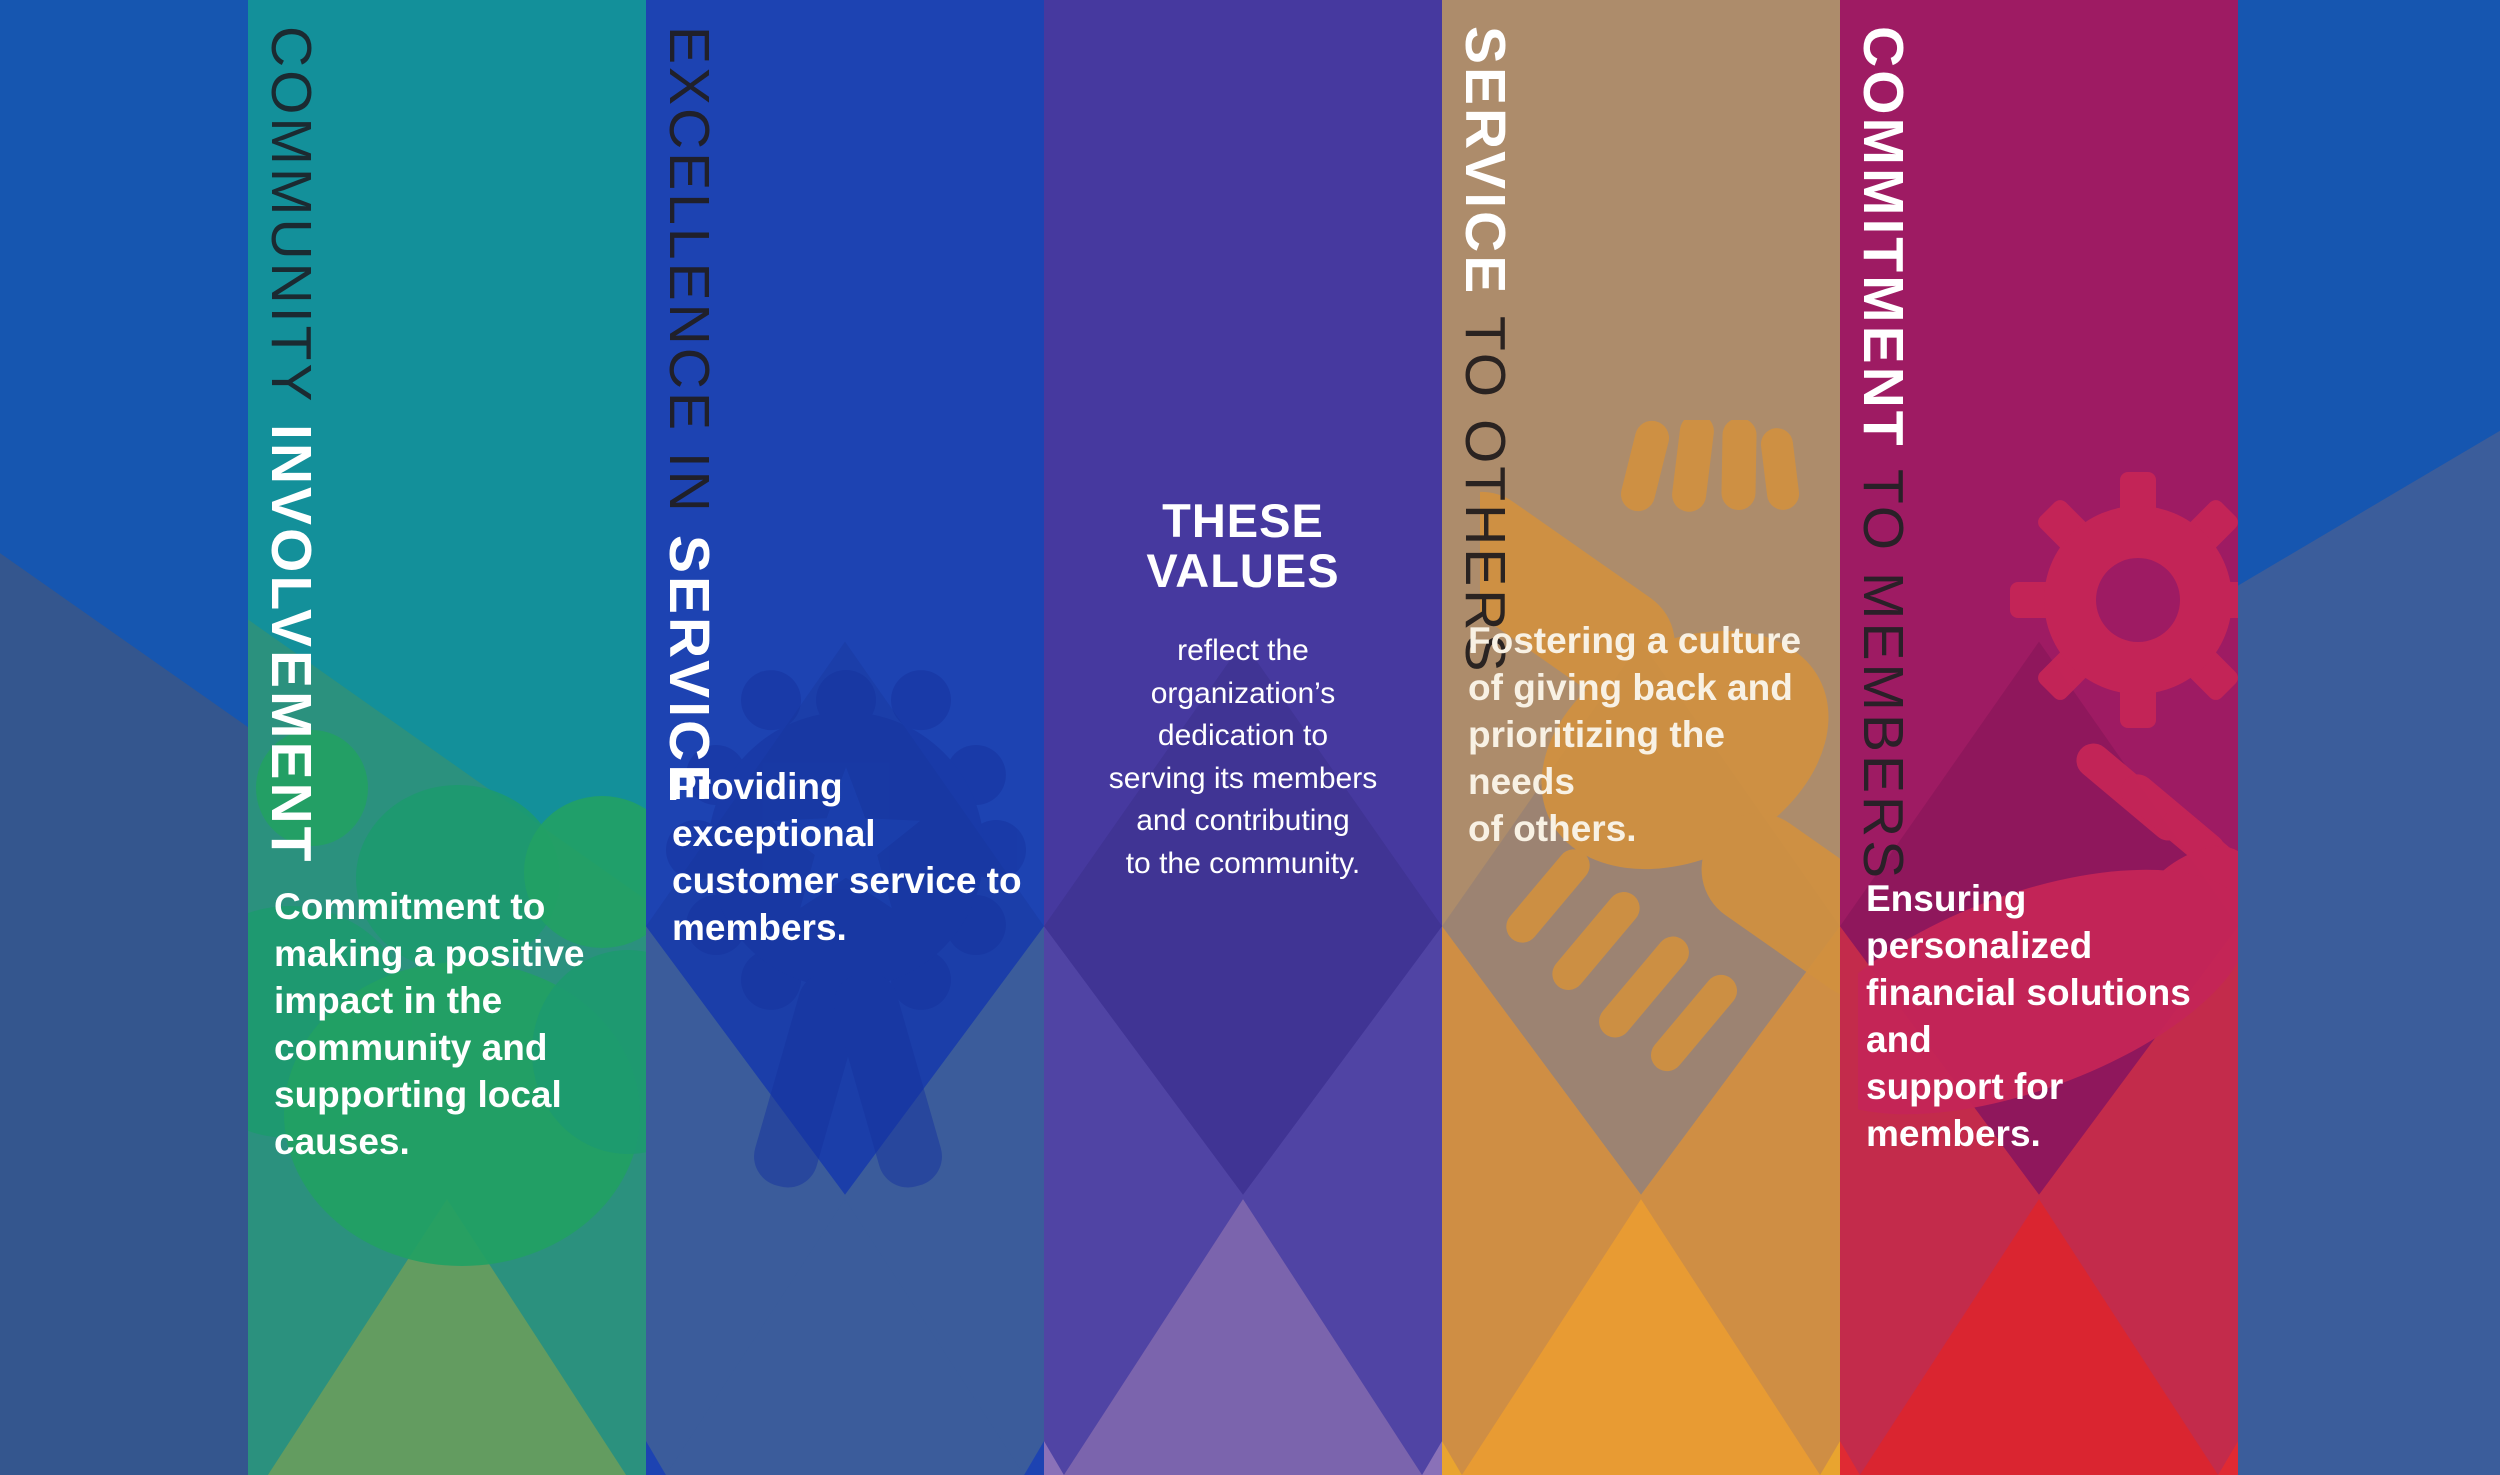 The image size is (2500, 1475). What do you see at coordinates (2048, 793) in the screenshot?
I see `hand-with-gear-icon` at bounding box center [2048, 793].